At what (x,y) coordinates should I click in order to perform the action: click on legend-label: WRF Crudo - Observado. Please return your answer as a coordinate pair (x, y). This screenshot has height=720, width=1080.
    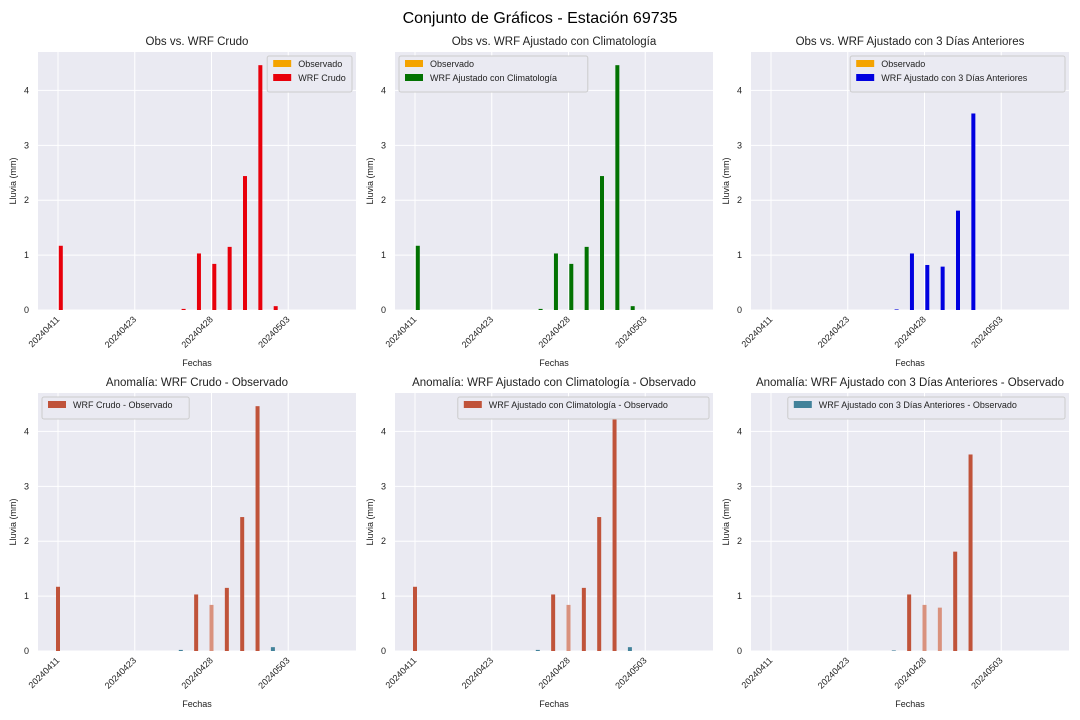
    Looking at the image, I should click on (123, 405).